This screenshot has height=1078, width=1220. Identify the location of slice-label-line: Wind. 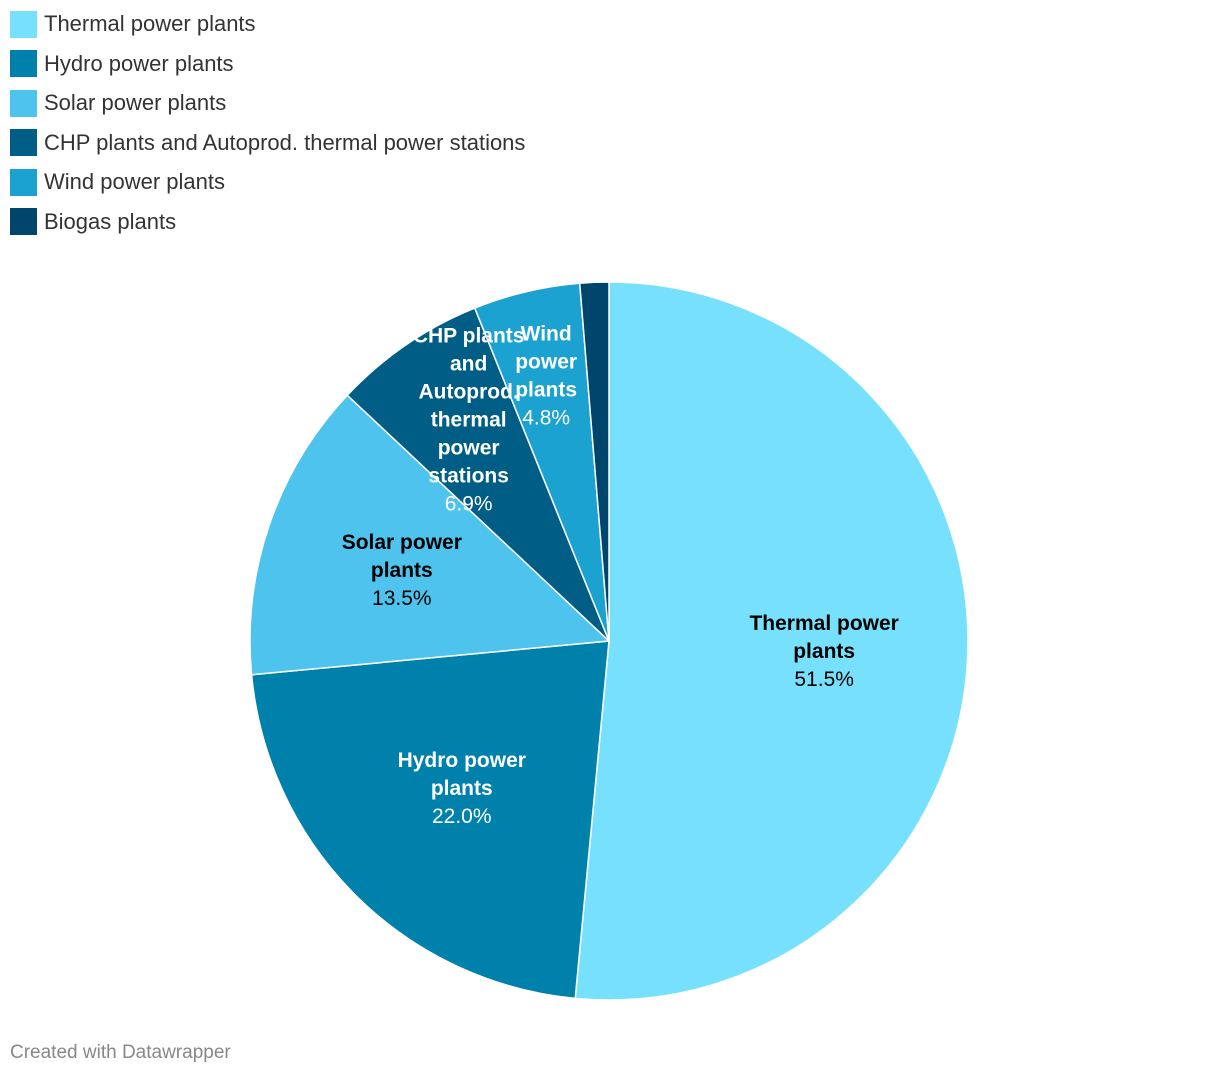
(546, 333).